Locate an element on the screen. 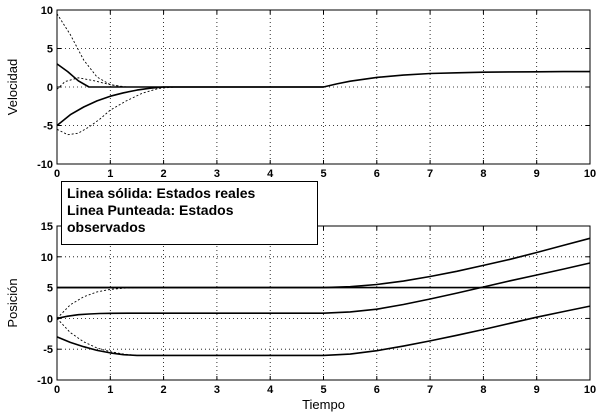  velocity-x-tick-label: 4 is located at coordinates (270, 174).